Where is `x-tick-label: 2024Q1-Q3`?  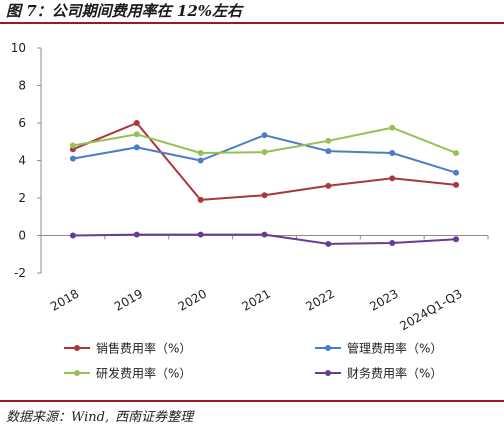
x-tick-label: 2024Q1-Q3 is located at coordinates (430, 309).